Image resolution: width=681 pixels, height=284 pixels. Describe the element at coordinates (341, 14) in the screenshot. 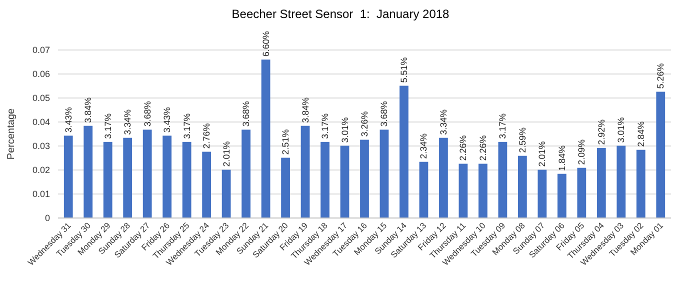

I see `chart-title: Beecher Street Sensor 1: January 2018` at that location.